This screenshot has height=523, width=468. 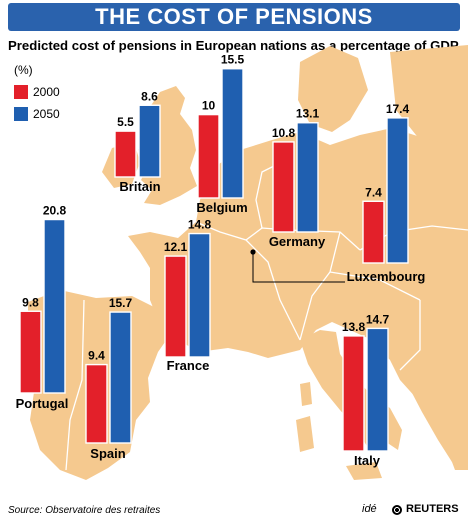 I want to click on bar-italy-2000, so click(x=353, y=393).